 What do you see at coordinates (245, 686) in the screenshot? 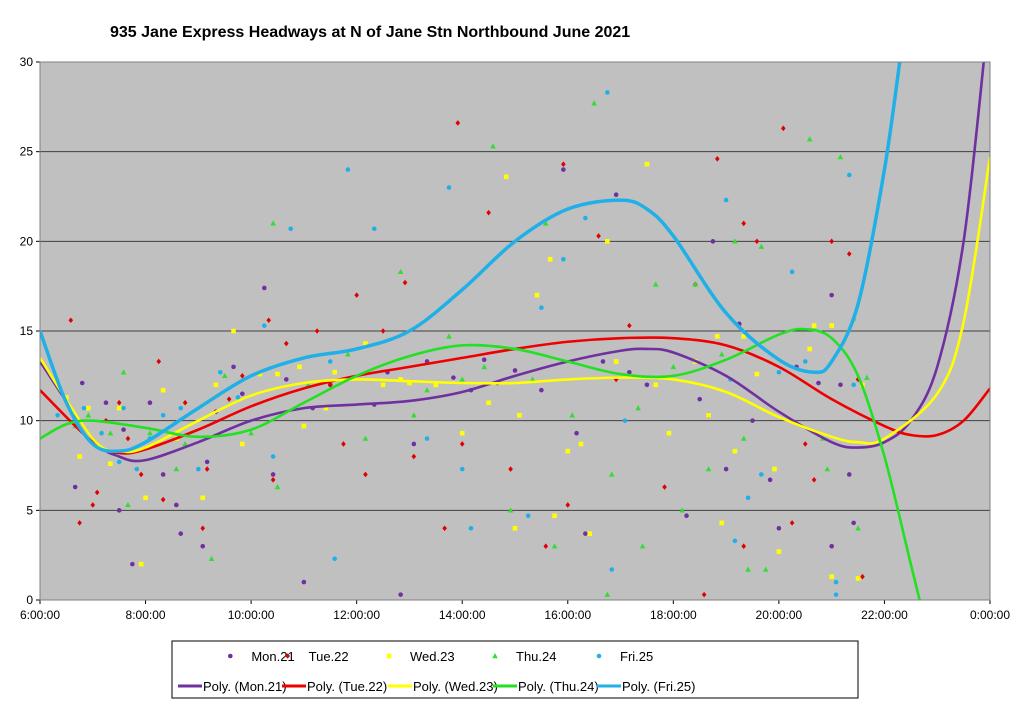
I see `legend-label: Poly. (Mon.21)` at bounding box center [245, 686].